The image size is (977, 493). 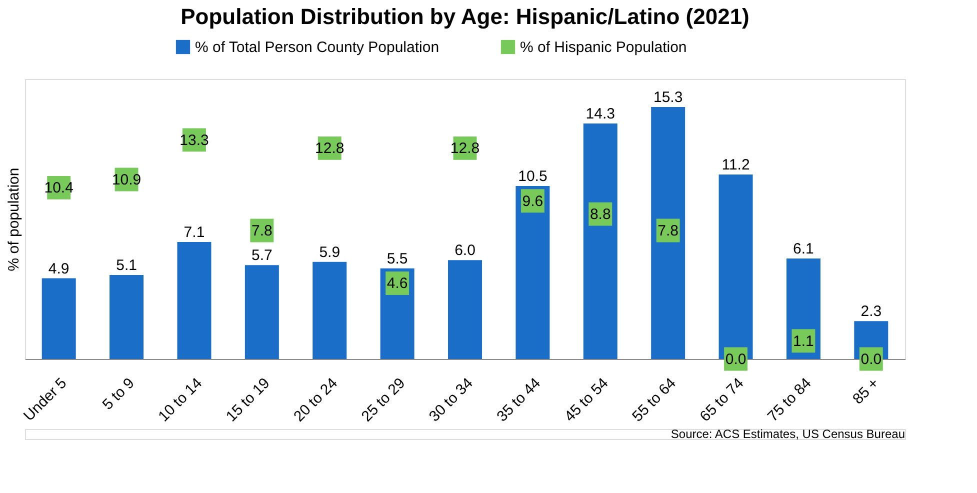 I want to click on data-label: 14.3, so click(x=600, y=113).